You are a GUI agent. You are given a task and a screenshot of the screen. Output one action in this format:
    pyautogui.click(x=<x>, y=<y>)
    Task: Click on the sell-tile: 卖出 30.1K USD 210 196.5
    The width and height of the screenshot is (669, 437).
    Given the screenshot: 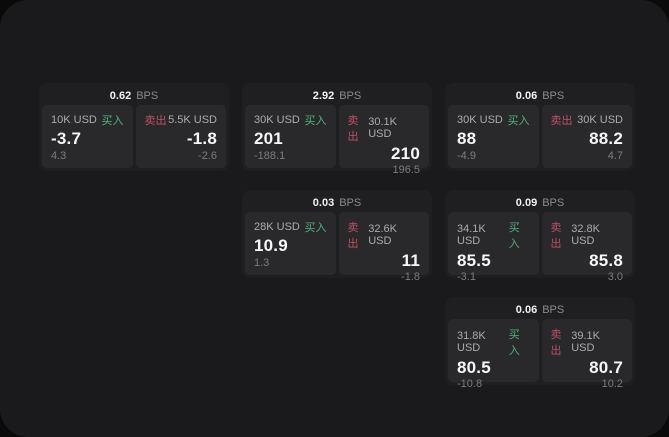 What is the action you would take?
    pyautogui.click(x=383, y=140)
    